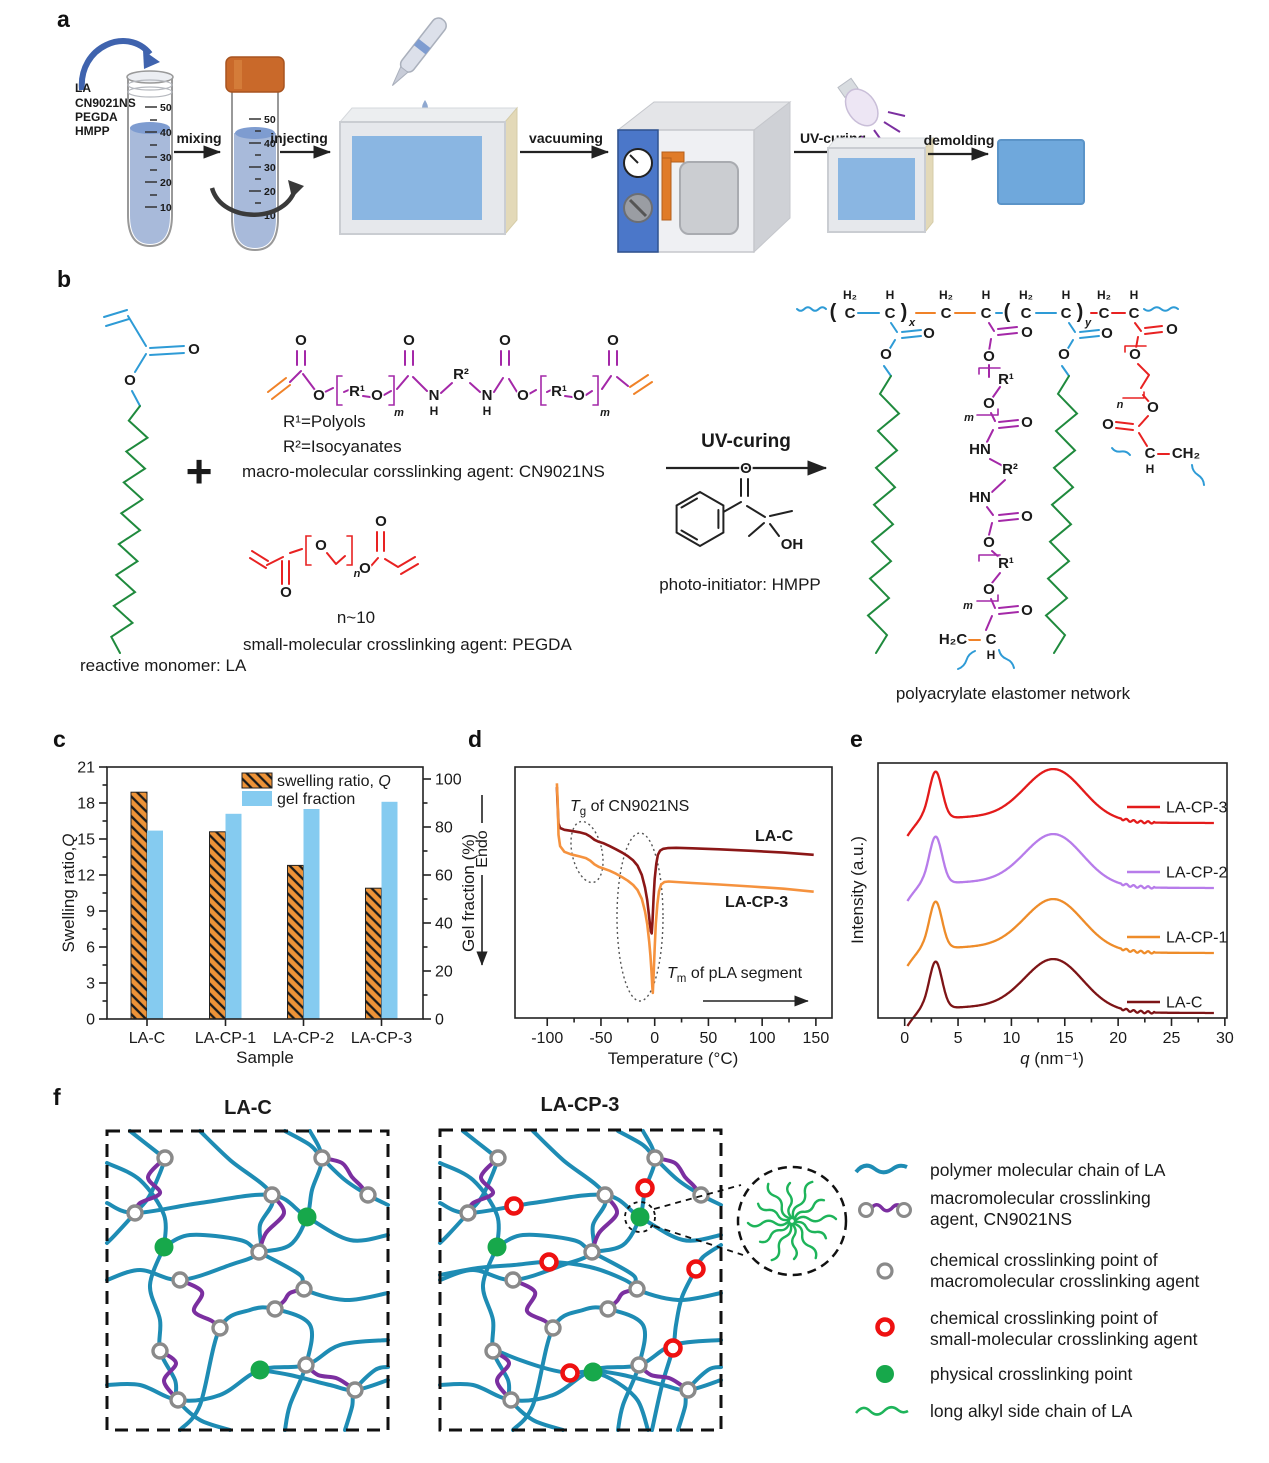 Image resolution: width=1269 pixels, height=1463 pixels. What do you see at coordinates (1186, 453) in the screenshot?
I see `atom-label: CH₂` at bounding box center [1186, 453].